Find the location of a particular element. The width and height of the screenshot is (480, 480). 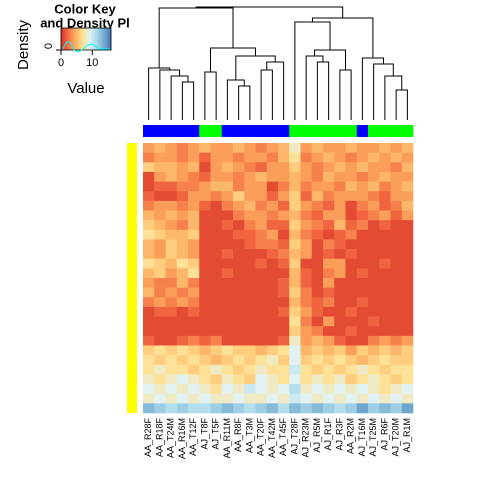

dendrogram-branch is located at coordinates (210, 95).